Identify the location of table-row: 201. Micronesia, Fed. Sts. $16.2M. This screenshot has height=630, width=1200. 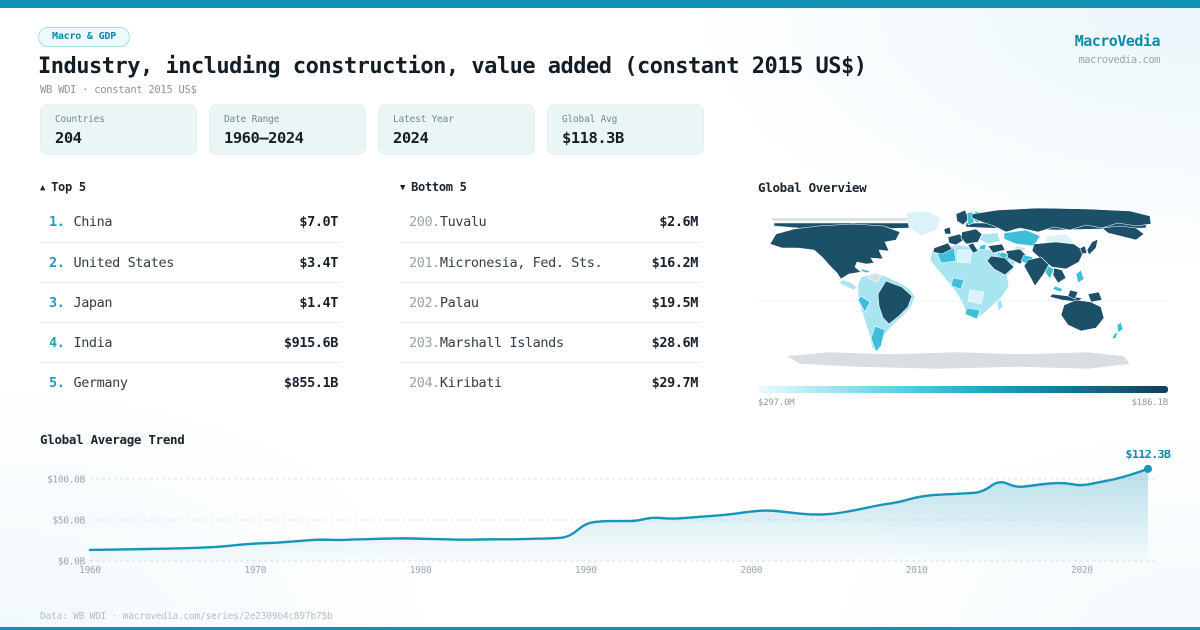
(550, 262).